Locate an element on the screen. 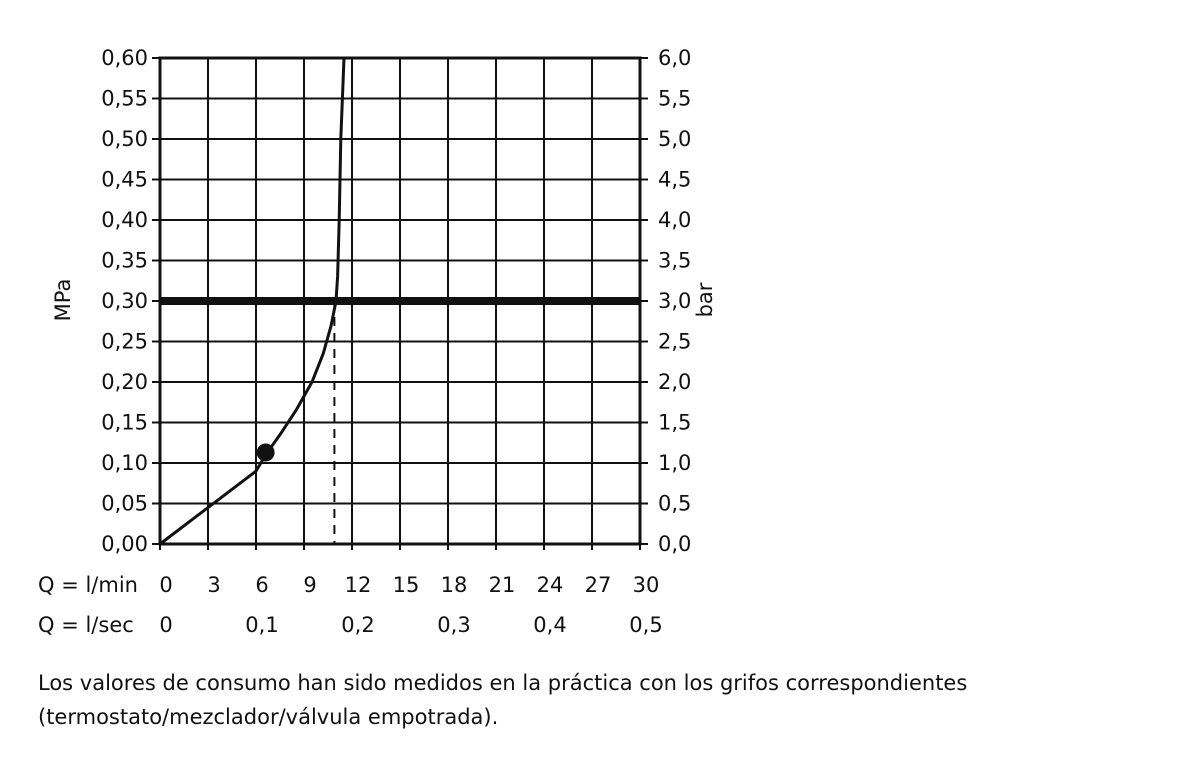 The height and width of the screenshot is (765, 1200). y-left-tick-label: 0,55 is located at coordinates (124, 99).